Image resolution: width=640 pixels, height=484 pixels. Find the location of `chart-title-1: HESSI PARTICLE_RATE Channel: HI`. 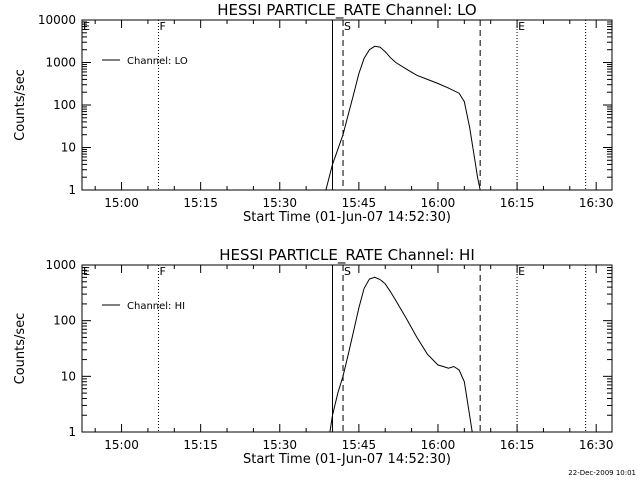

chart-title-1: HESSI PARTICLE_RATE Channel: HI is located at coordinates (347, 255).